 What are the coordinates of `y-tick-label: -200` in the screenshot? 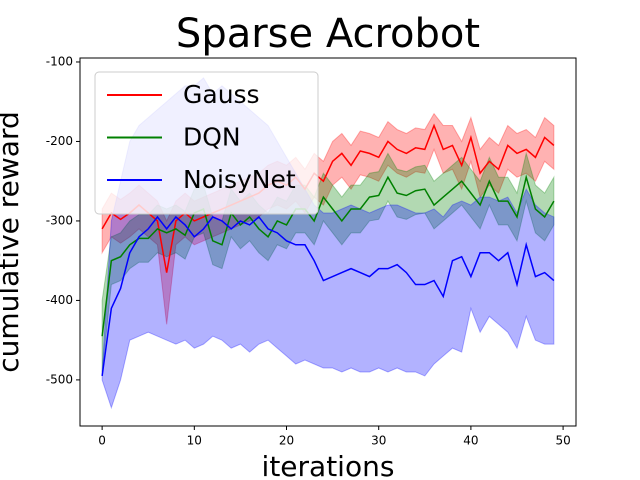 It's located at (59, 141).